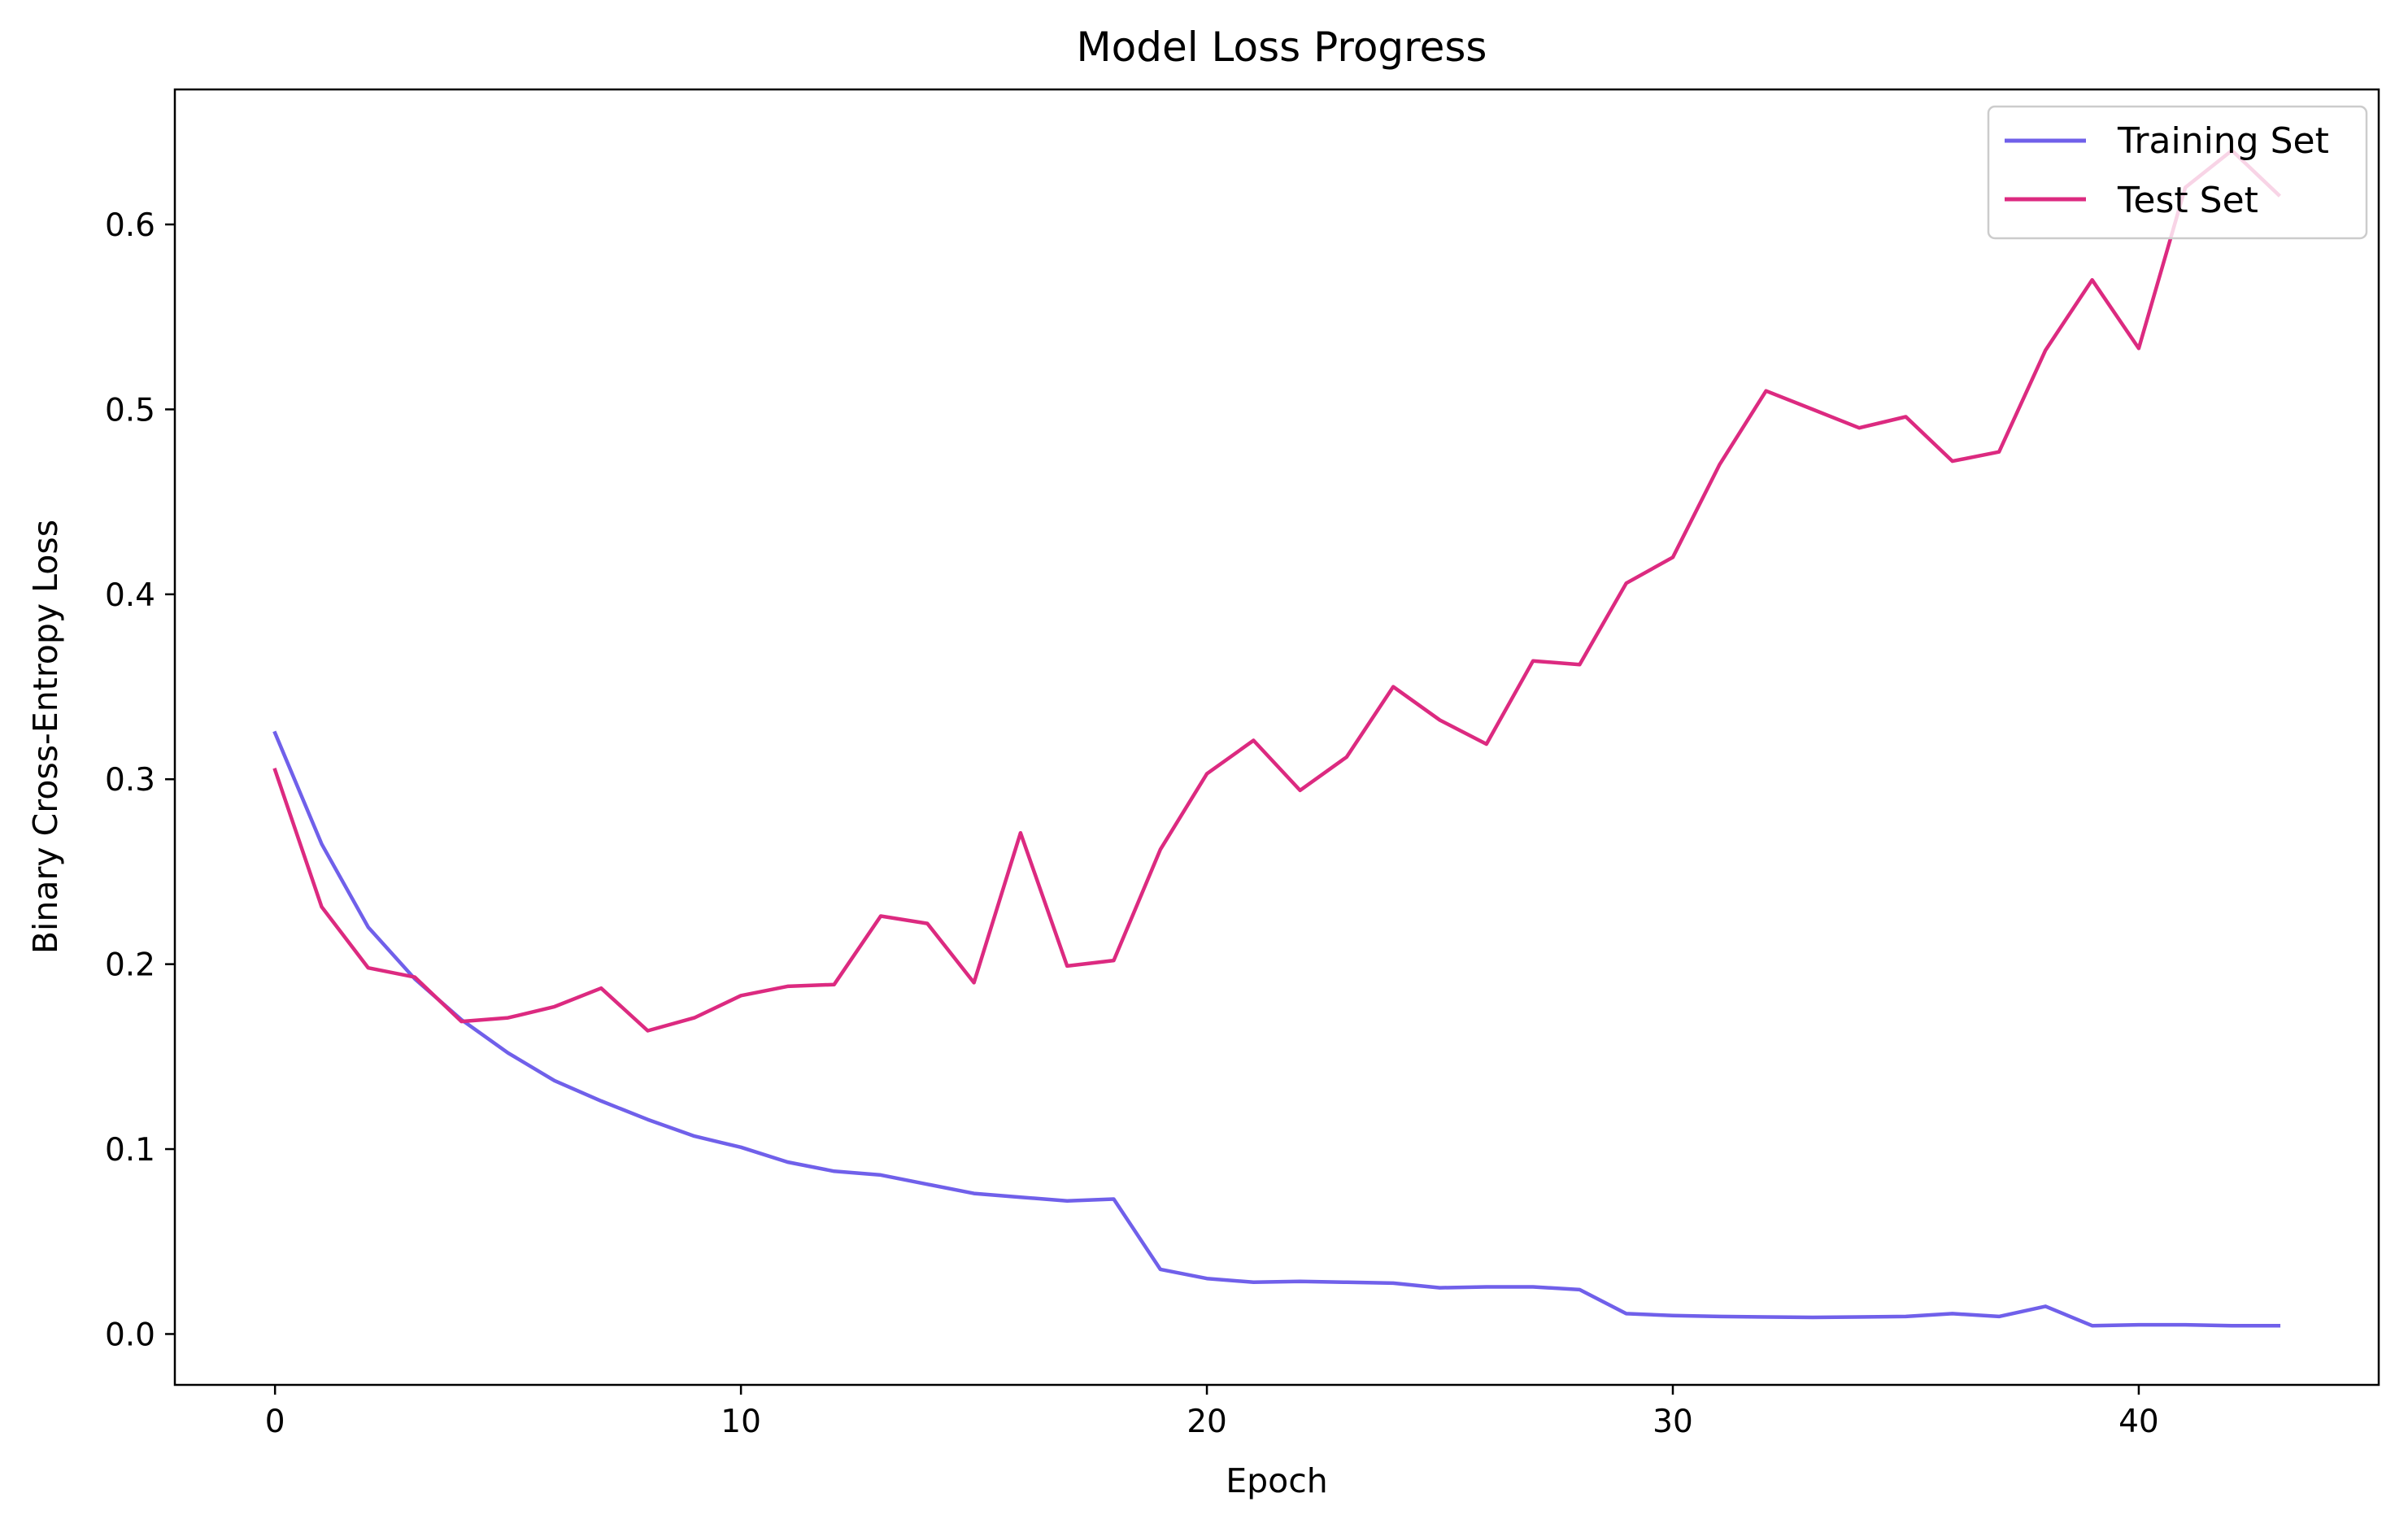 This screenshot has width=2408, height=1528. I want to click on chart-title: Model Loss Progress, so click(1282, 47).